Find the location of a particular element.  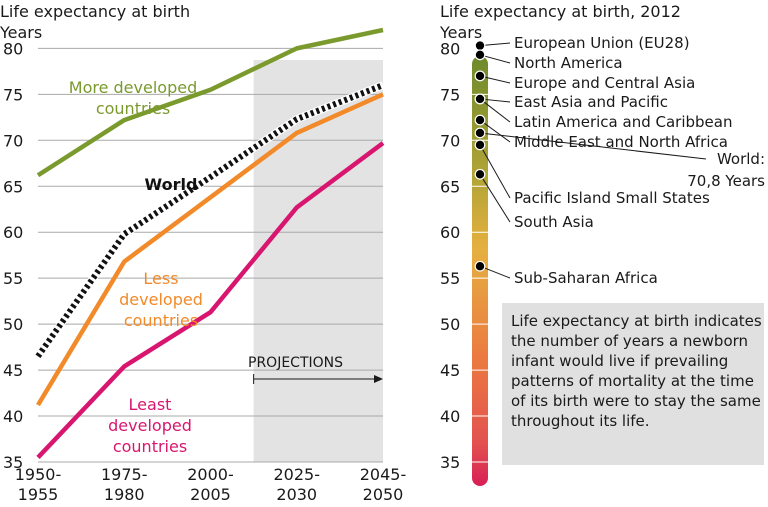

series-label: Less developed countries is located at coordinates (161, 299).